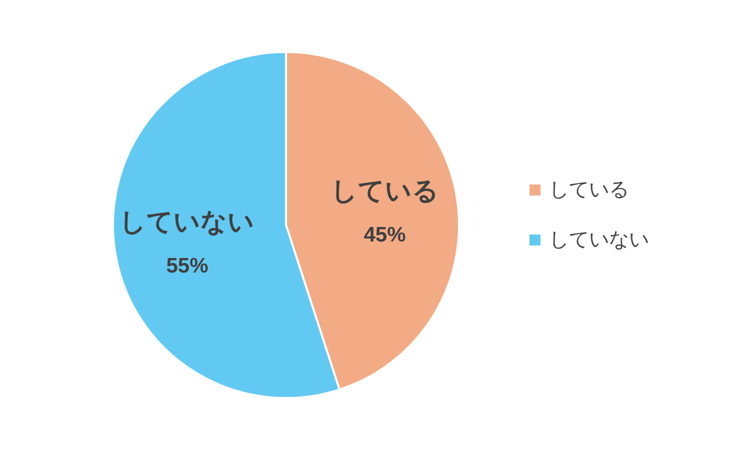 This screenshot has width=750, height=450. Describe the element at coordinates (187, 266) in the screenshot. I see `data-label: 55%` at that location.